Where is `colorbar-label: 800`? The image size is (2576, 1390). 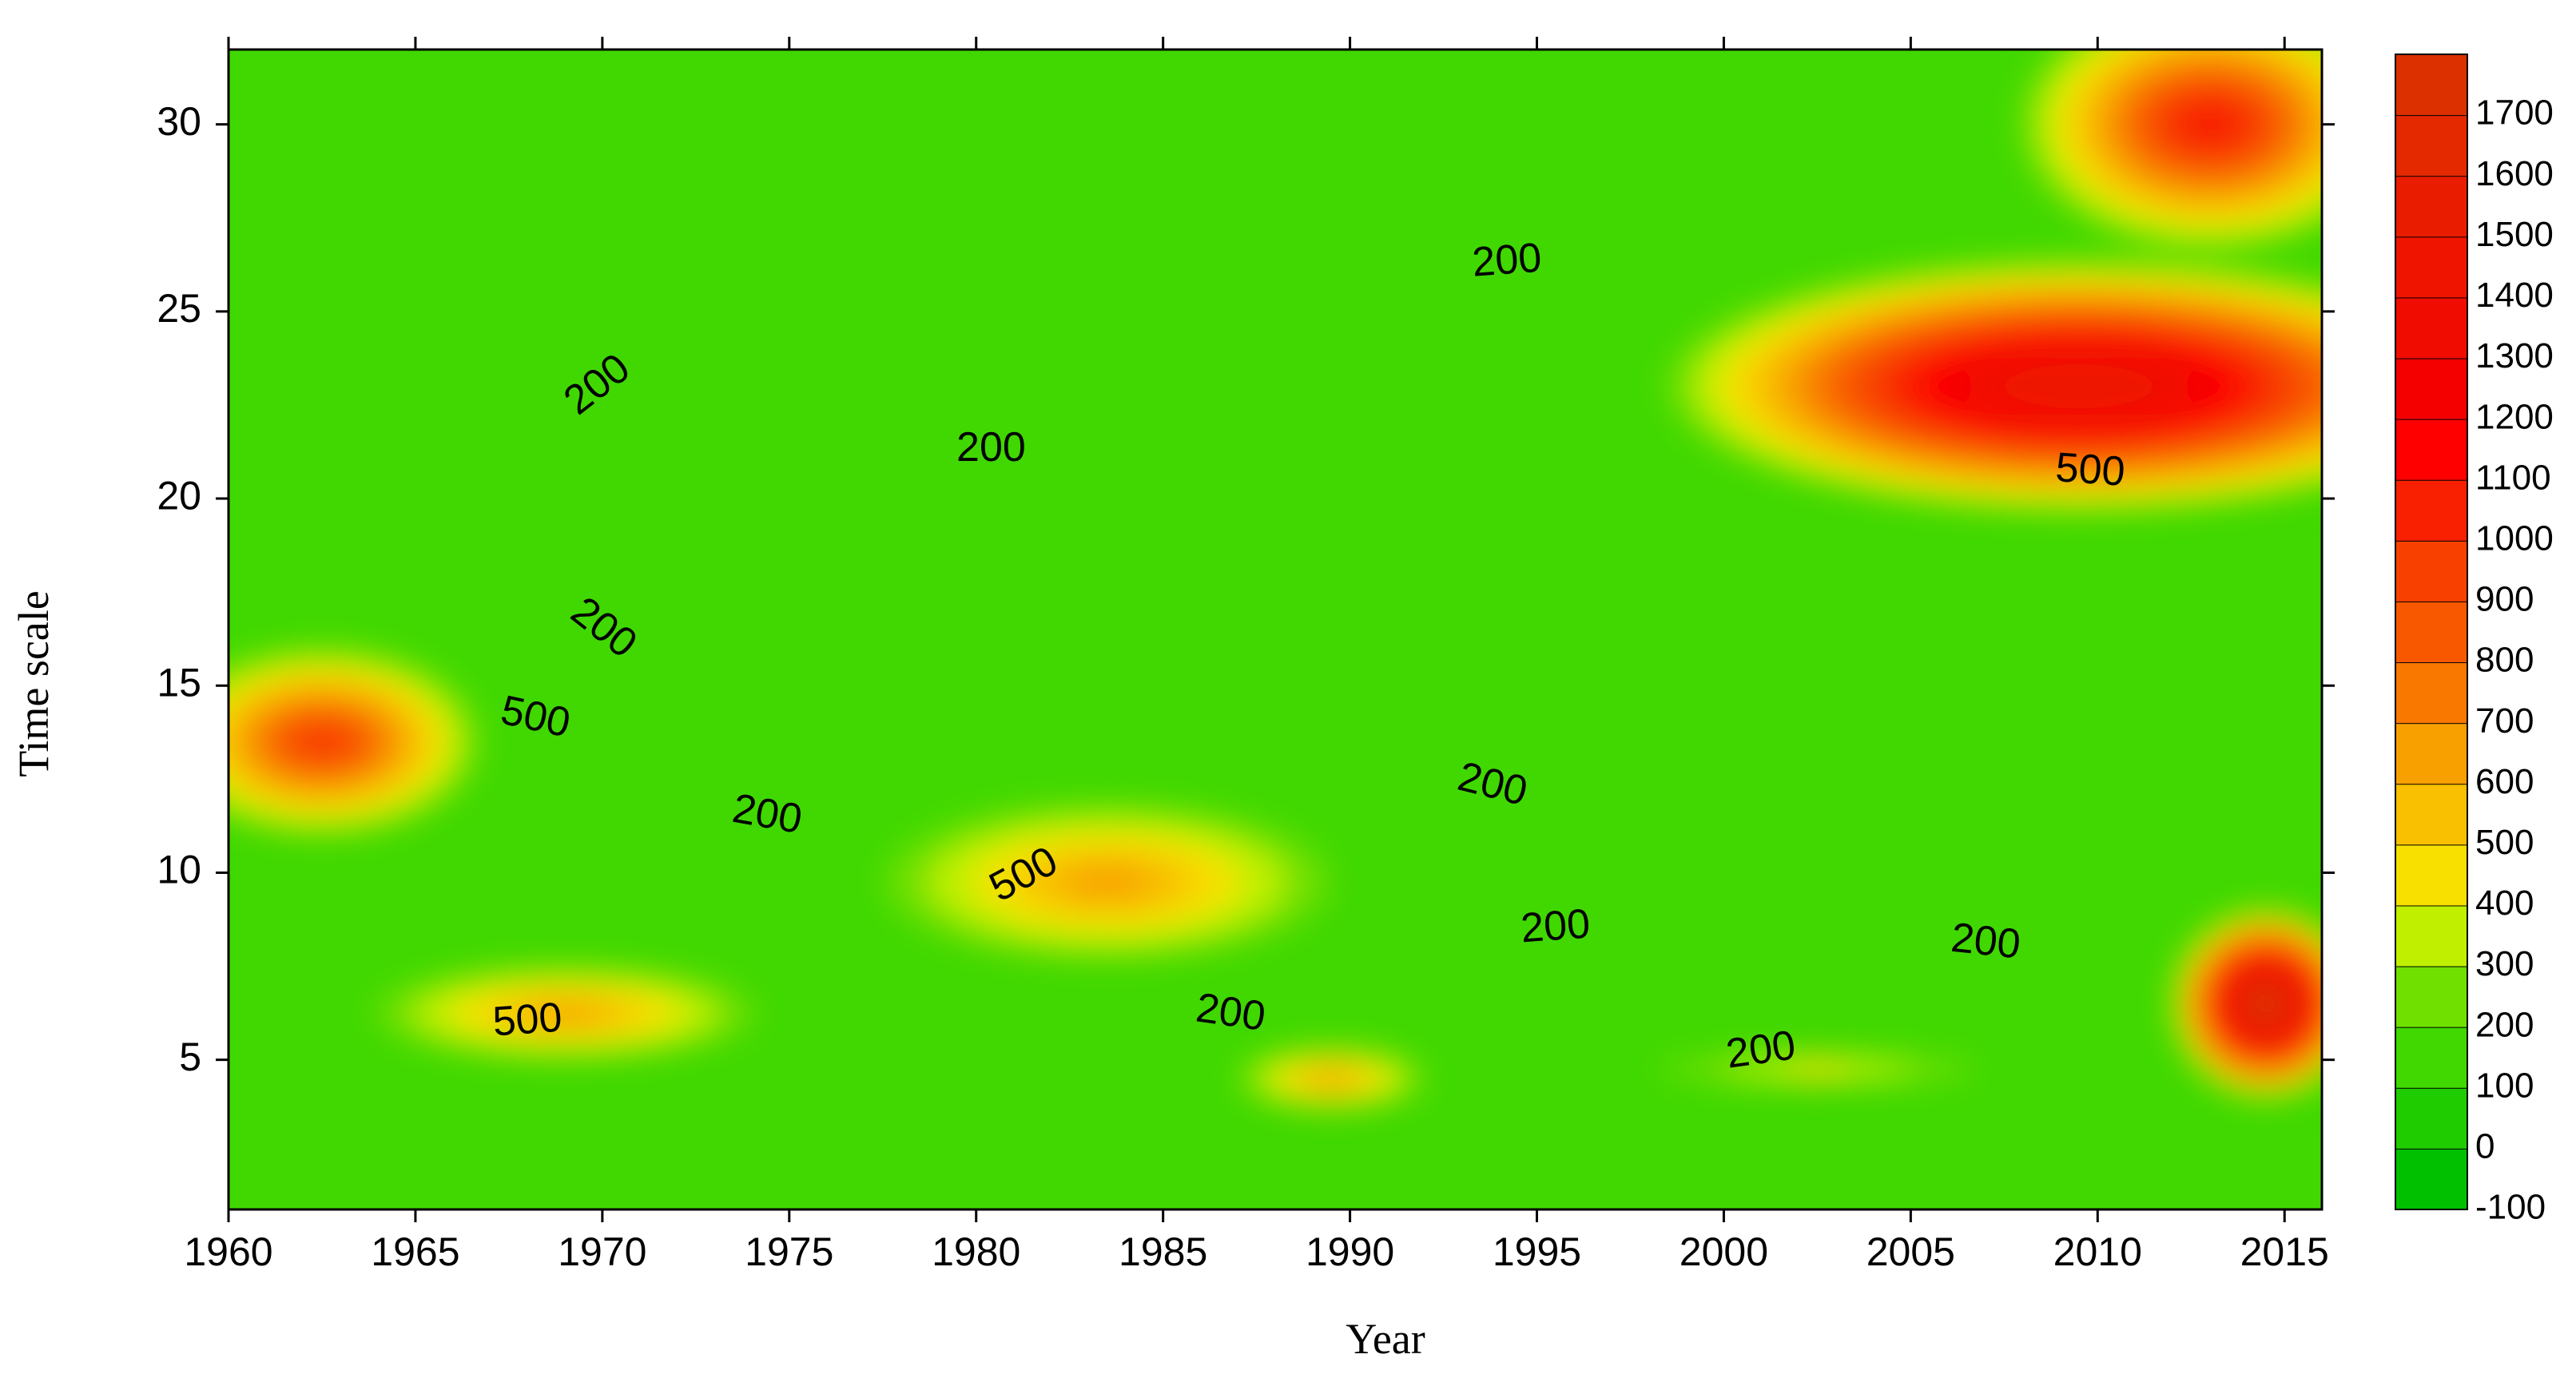
colorbar-label: 800 is located at coordinates (2504, 660).